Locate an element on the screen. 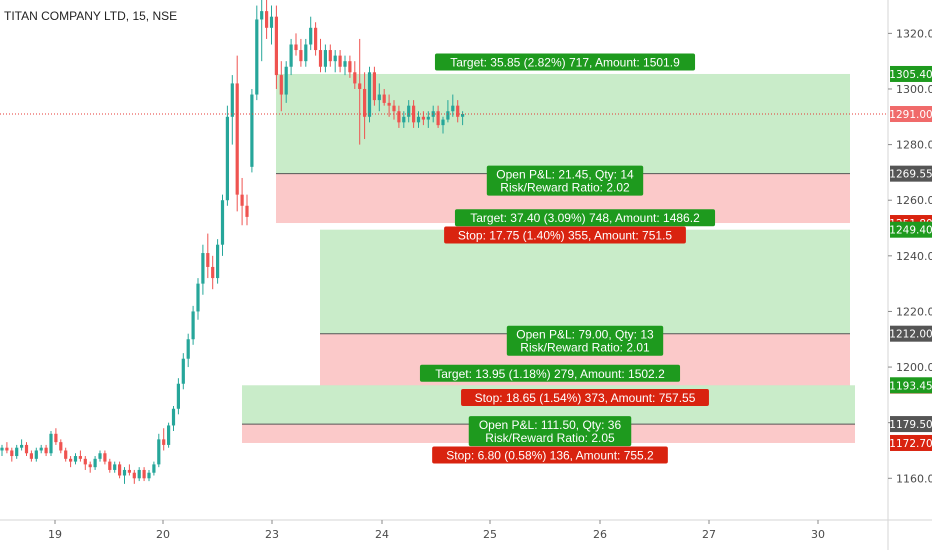 The image size is (932, 550). pl-label-text: Risk/Reward Ratio: 2.01 is located at coordinates (585, 348).